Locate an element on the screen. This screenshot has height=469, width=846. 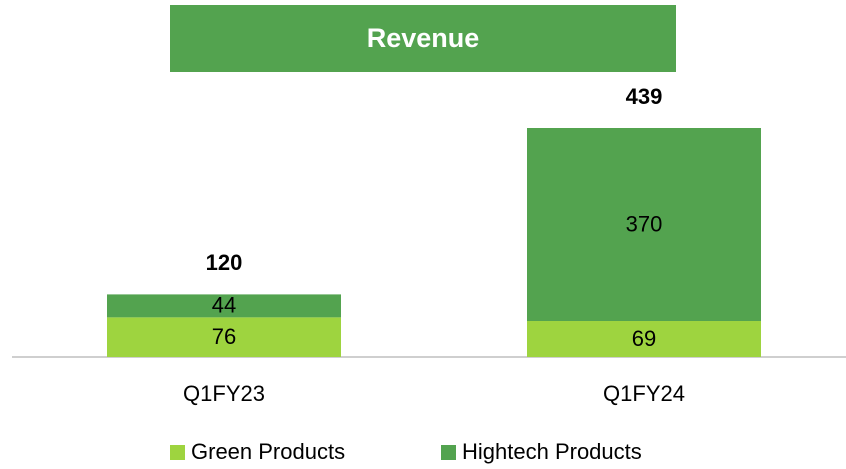
data-label: 69 is located at coordinates (644, 338).